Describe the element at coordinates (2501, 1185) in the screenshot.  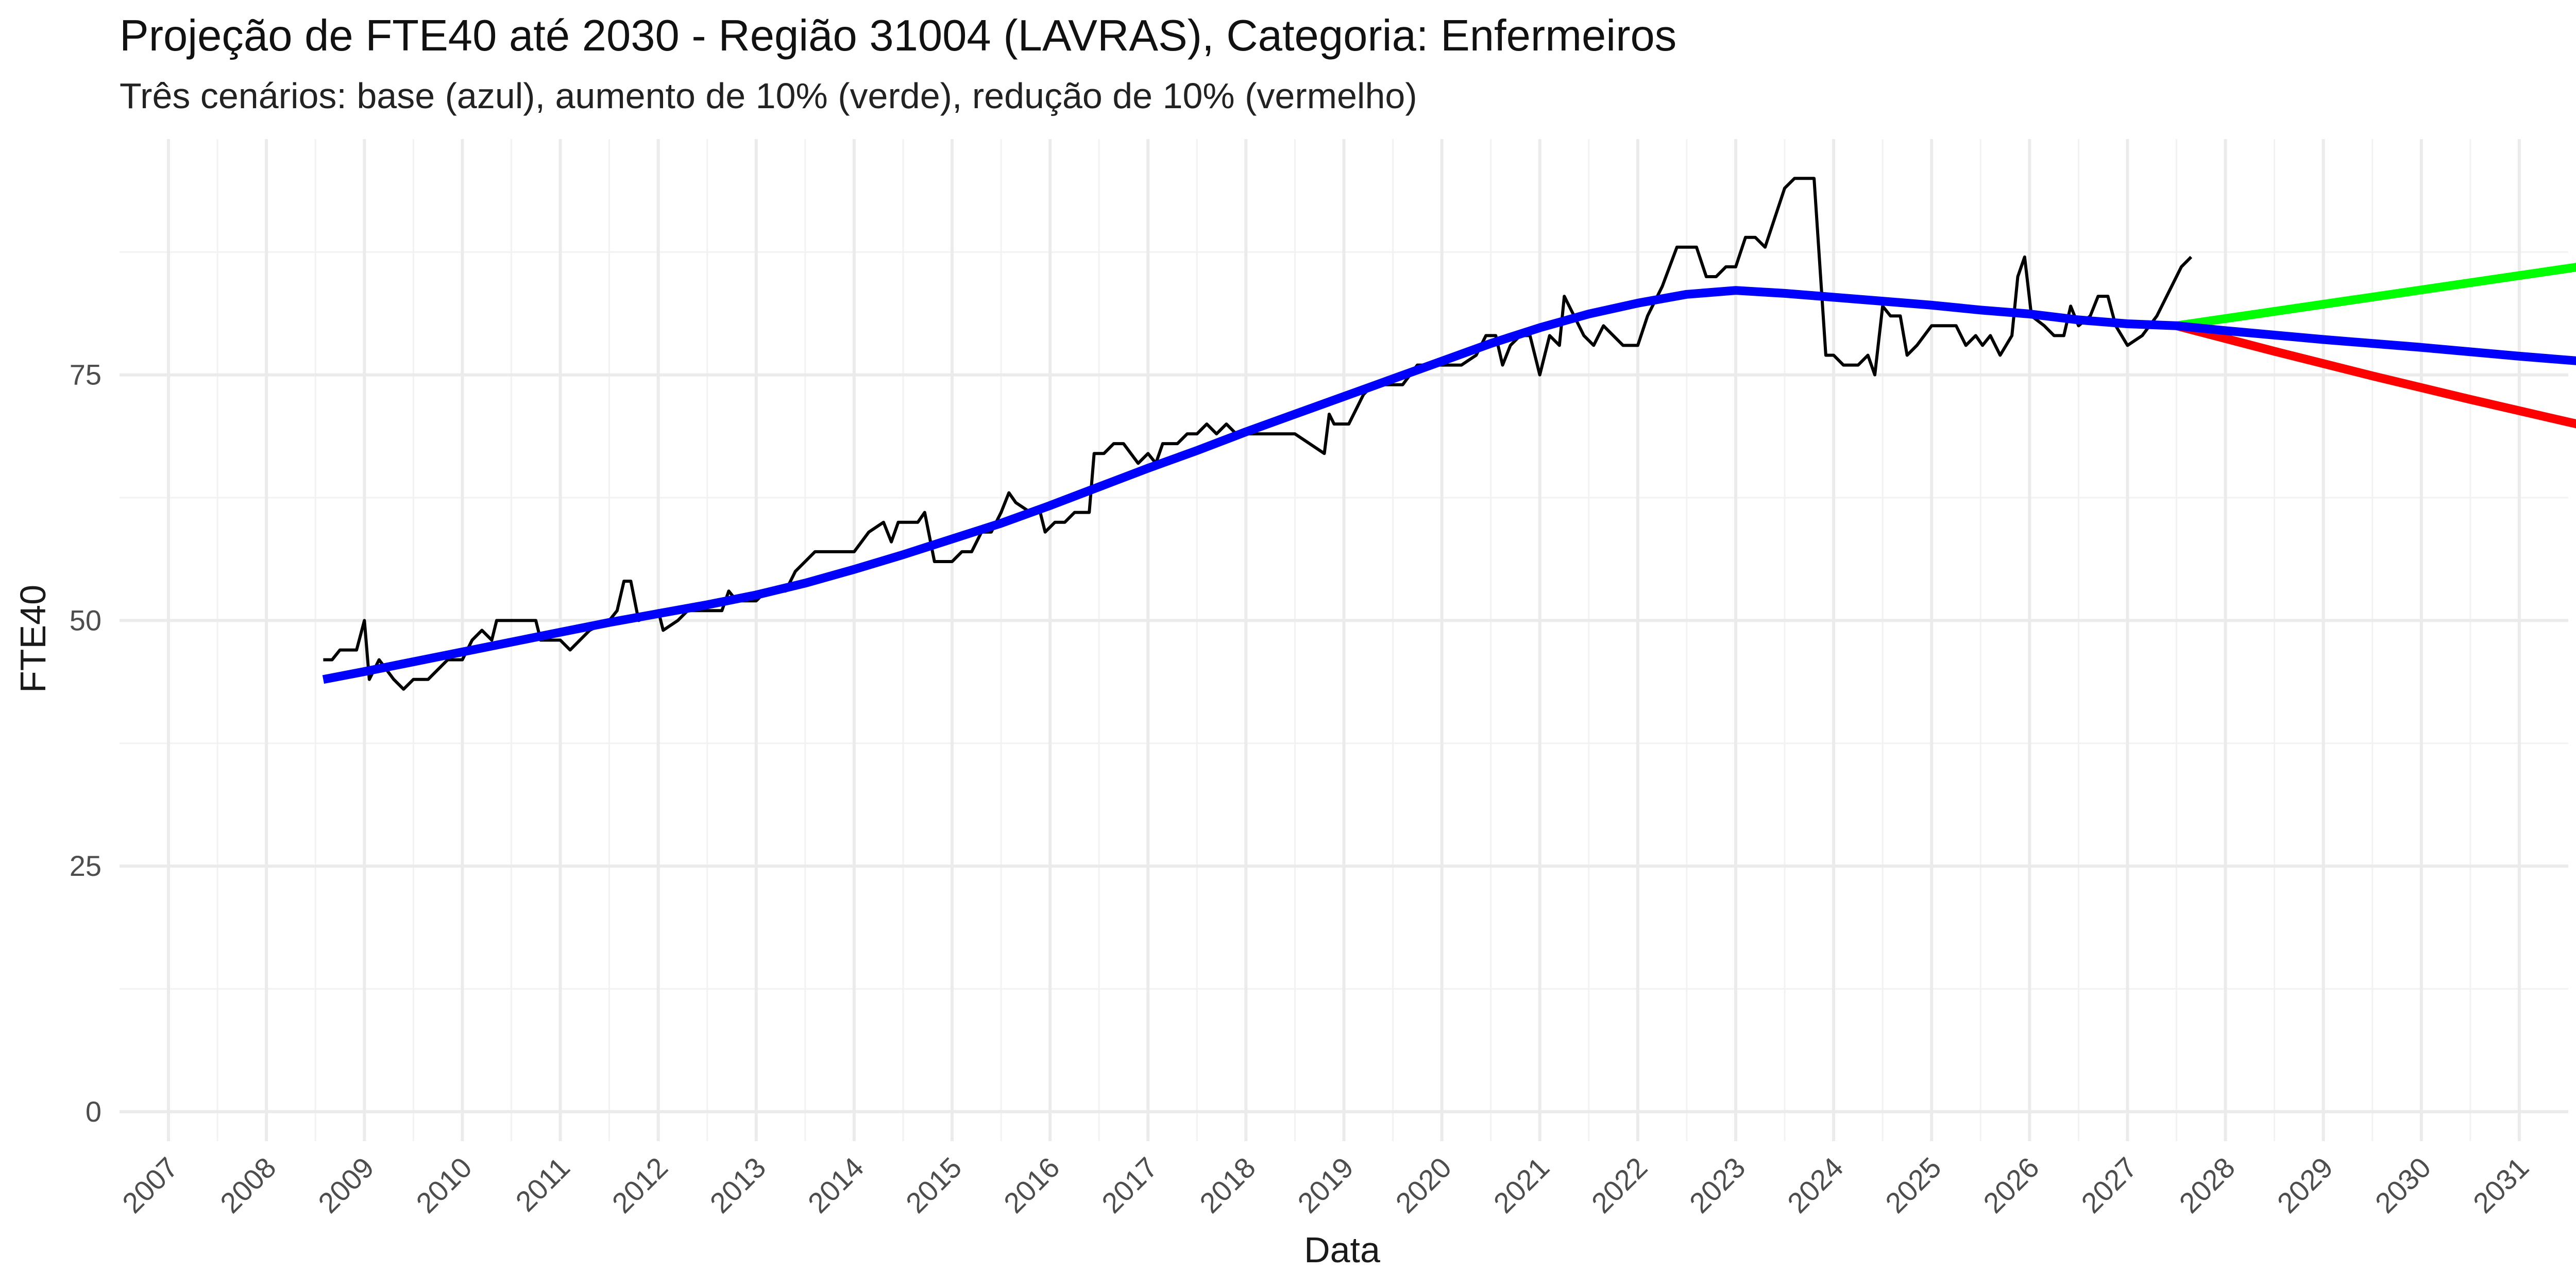
I see `x-tick-label: 2031` at that location.